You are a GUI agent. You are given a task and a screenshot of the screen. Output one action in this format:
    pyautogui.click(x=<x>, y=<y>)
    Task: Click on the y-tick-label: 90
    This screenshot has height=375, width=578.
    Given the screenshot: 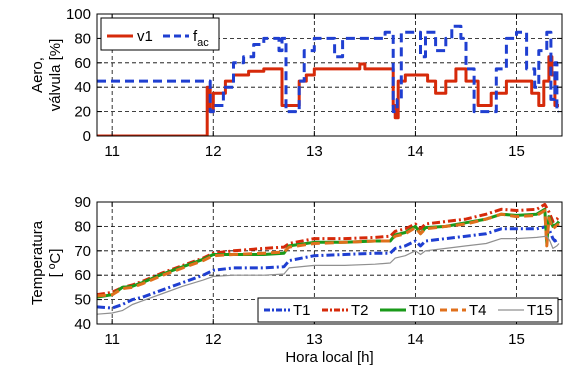 What is the action you would take?
    pyautogui.click(x=82, y=202)
    